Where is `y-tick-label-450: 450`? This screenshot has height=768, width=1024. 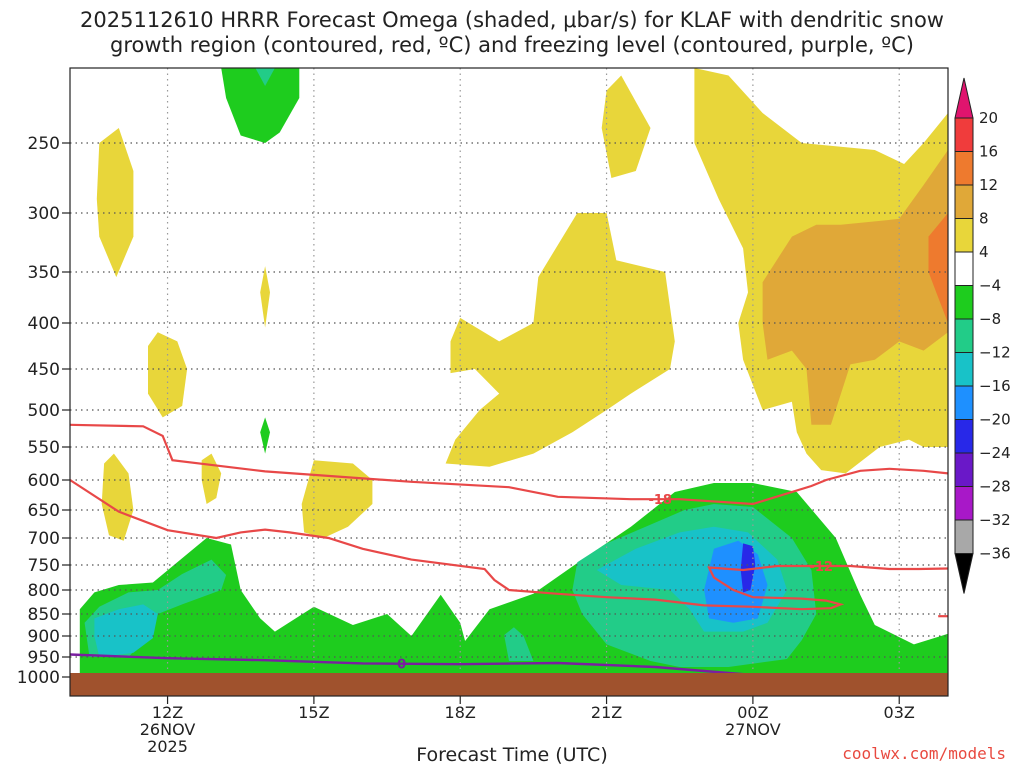 y-tick-label-450: 450 is located at coordinates (44, 370).